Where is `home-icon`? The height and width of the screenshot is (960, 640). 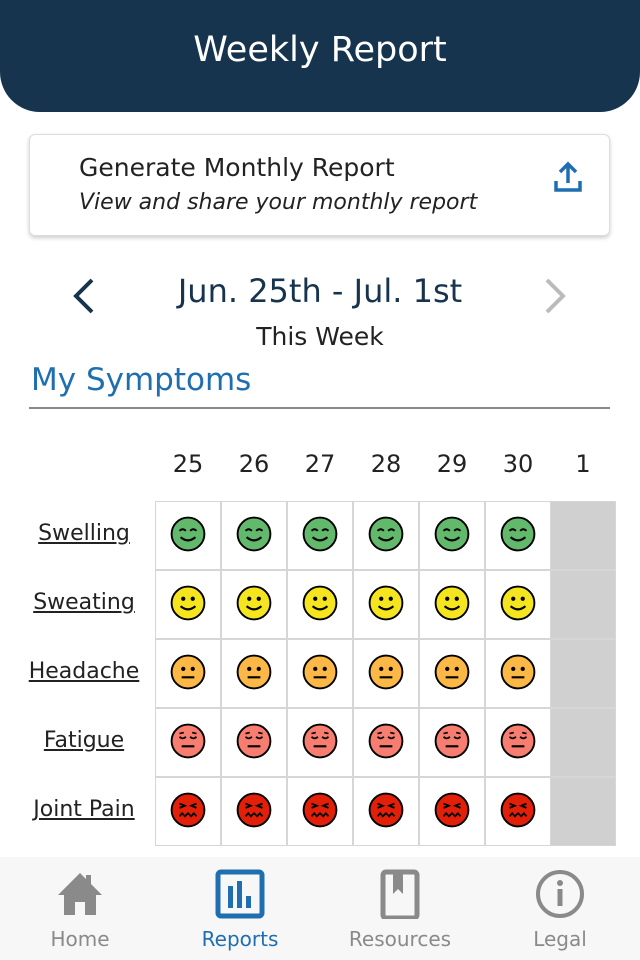
home-icon is located at coordinates (80, 894).